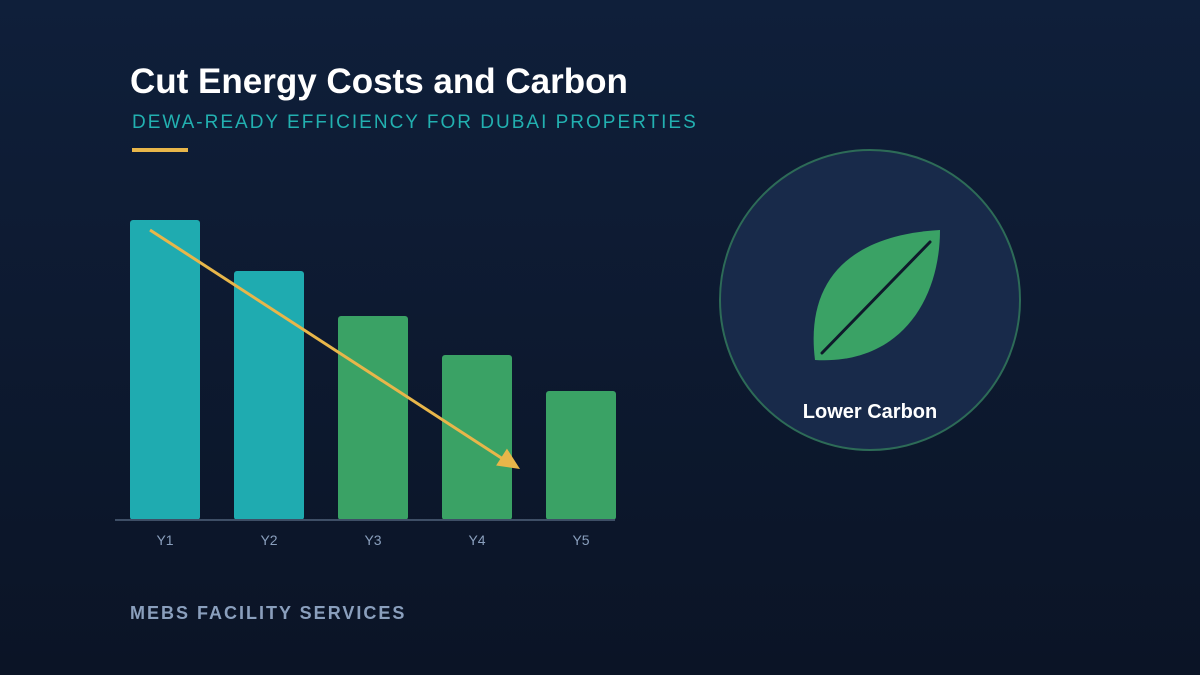 The width and height of the screenshot is (1200, 675). What do you see at coordinates (268, 540) in the screenshot?
I see `x-tick-label: Y2` at bounding box center [268, 540].